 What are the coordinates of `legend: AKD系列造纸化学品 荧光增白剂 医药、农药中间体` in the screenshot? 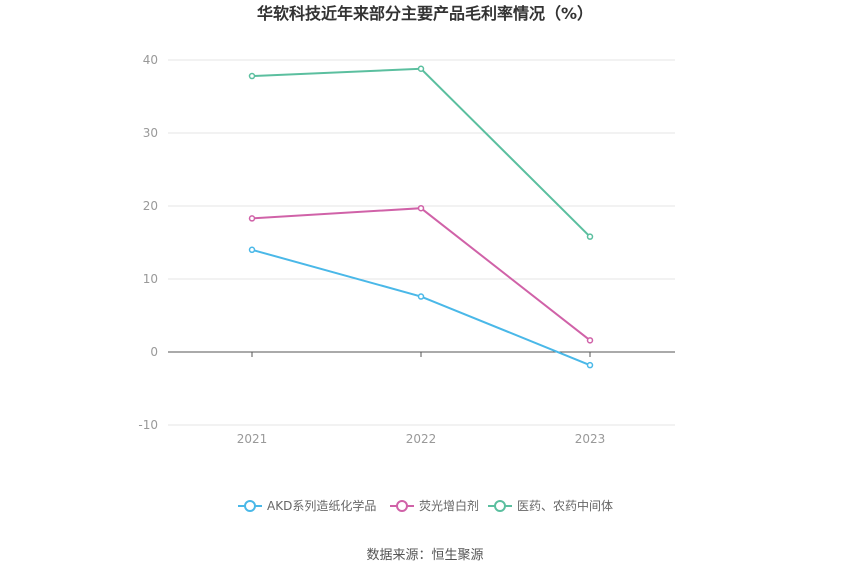 It's located at (425, 505).